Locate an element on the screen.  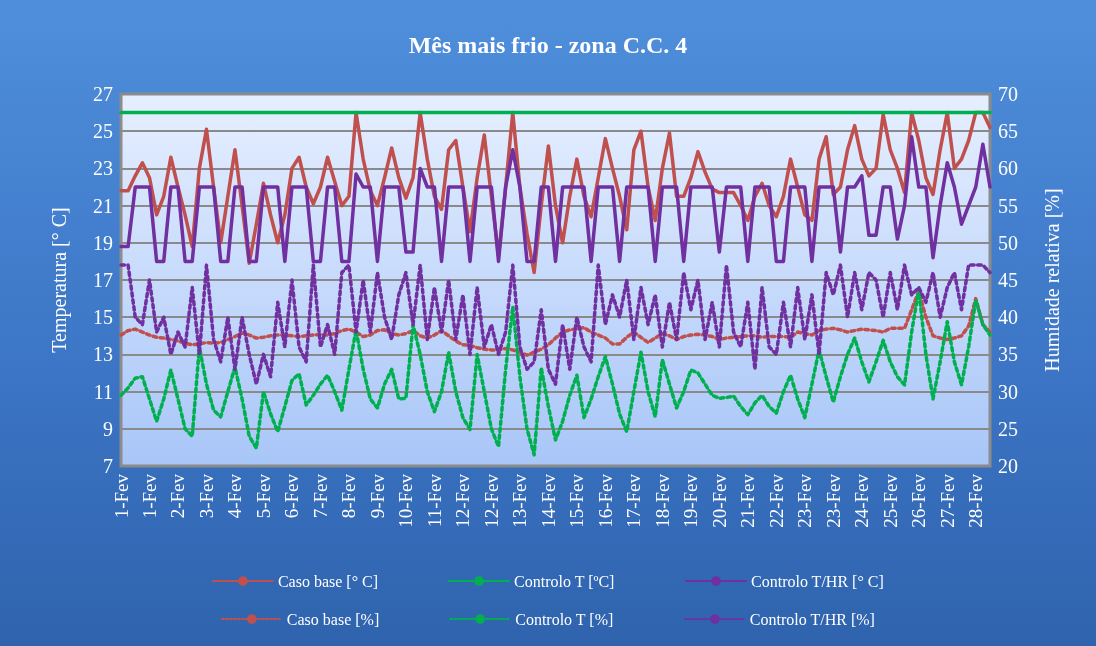
y2-tick-label: 50 is located at coordinates (1008, 242).